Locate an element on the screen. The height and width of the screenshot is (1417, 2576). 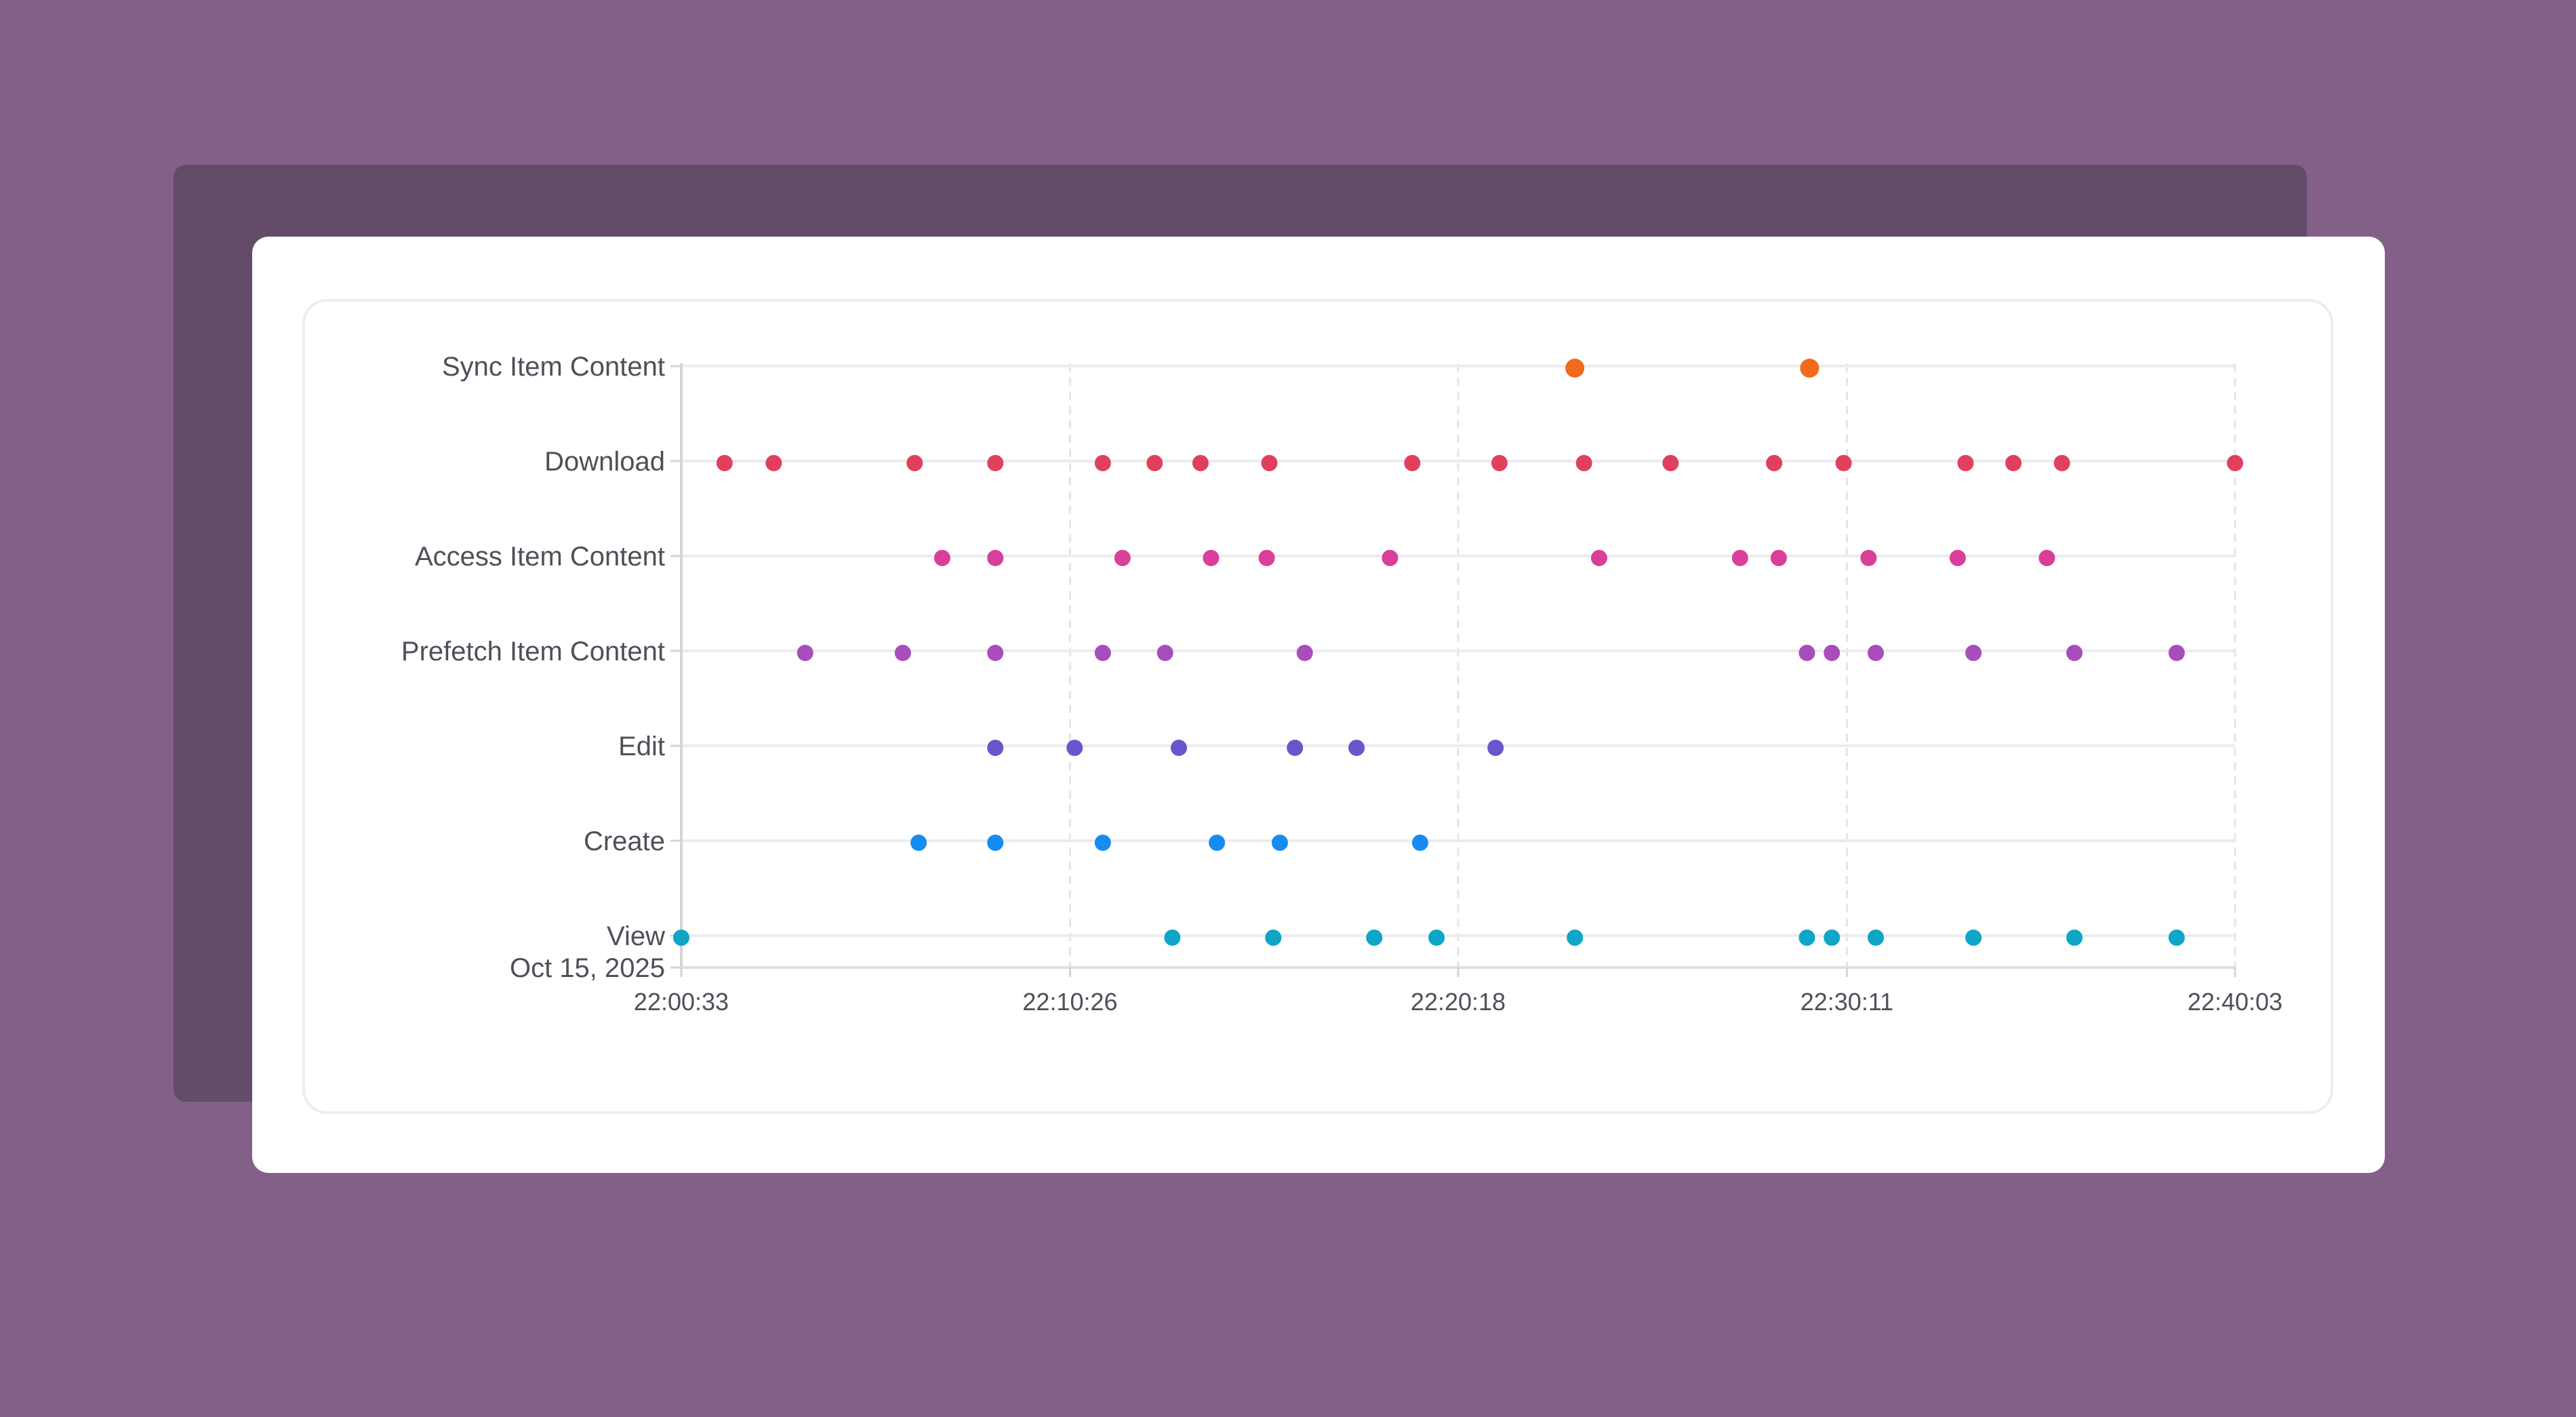
data-point: Prefetch Item Content 22:11:16 is located at coordinates (1102, 653).